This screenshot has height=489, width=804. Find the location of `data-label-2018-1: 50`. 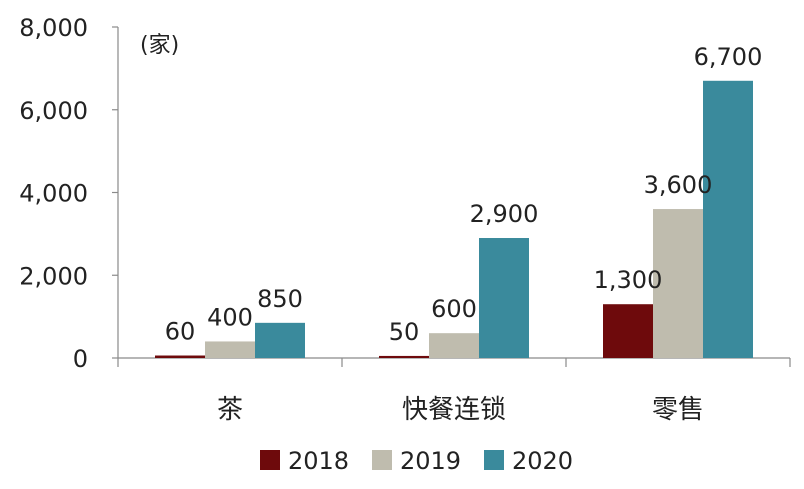

data-label-2018-1: 50 is located at coordinates (404, 332).